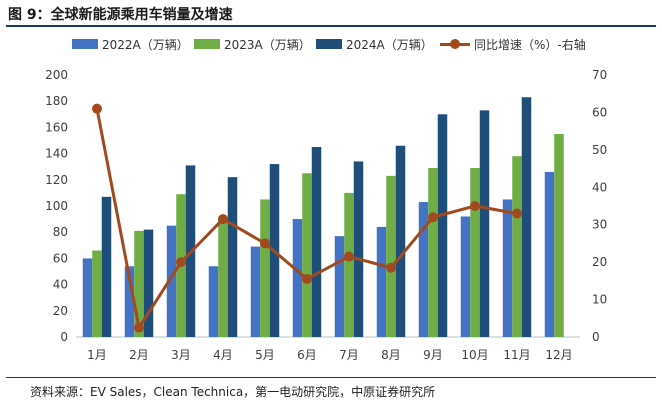  Describe the element at coordinates (56, 206) in the screenshot. I see `y-left-tick-label: 100` at that location.